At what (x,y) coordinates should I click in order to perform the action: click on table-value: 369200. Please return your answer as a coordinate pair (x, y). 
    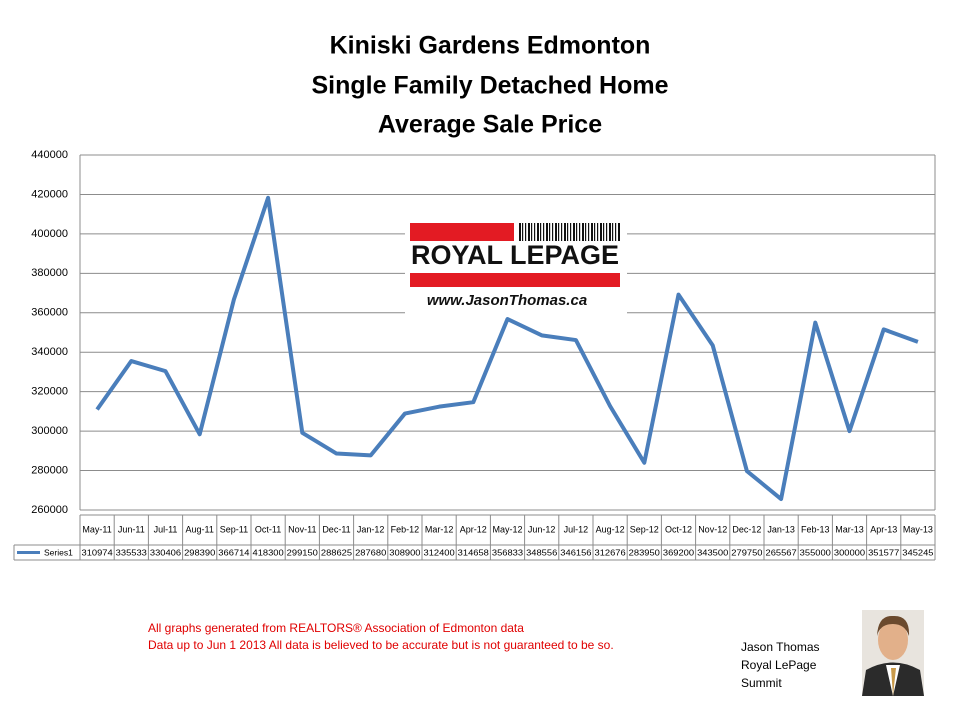
    Looking at the image, I should click on (678, 552).